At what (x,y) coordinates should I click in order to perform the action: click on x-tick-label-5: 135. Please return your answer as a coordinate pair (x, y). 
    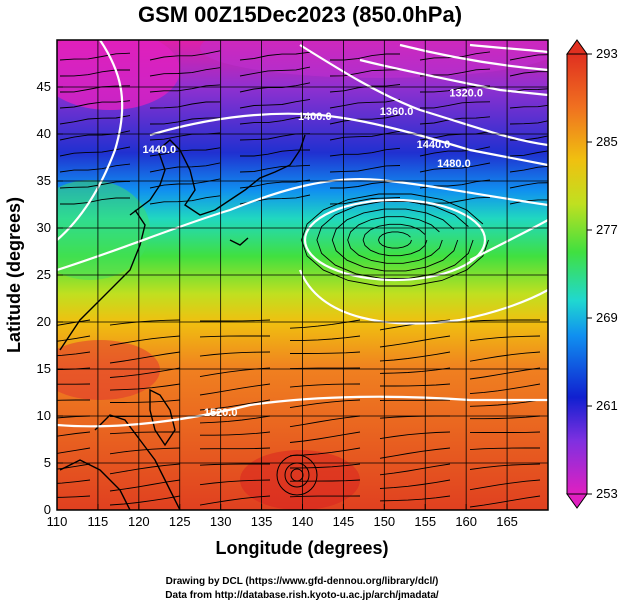
    Looking at the image, I should click on (262, 521).